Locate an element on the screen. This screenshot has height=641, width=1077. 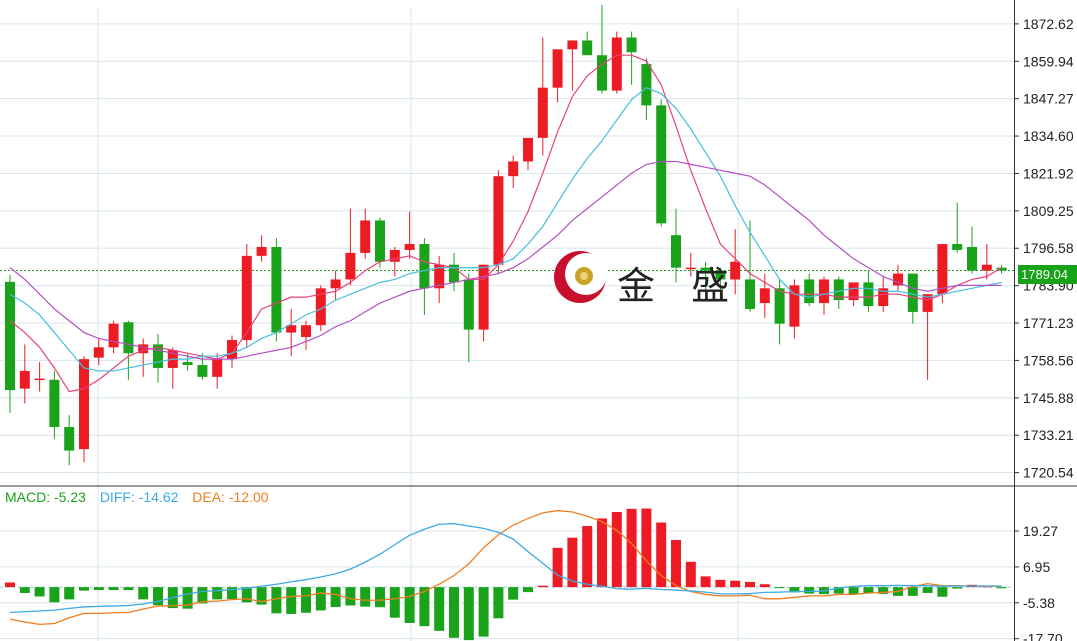
price-tick-label: 1771.23 is located at coordinates (1048, 323).